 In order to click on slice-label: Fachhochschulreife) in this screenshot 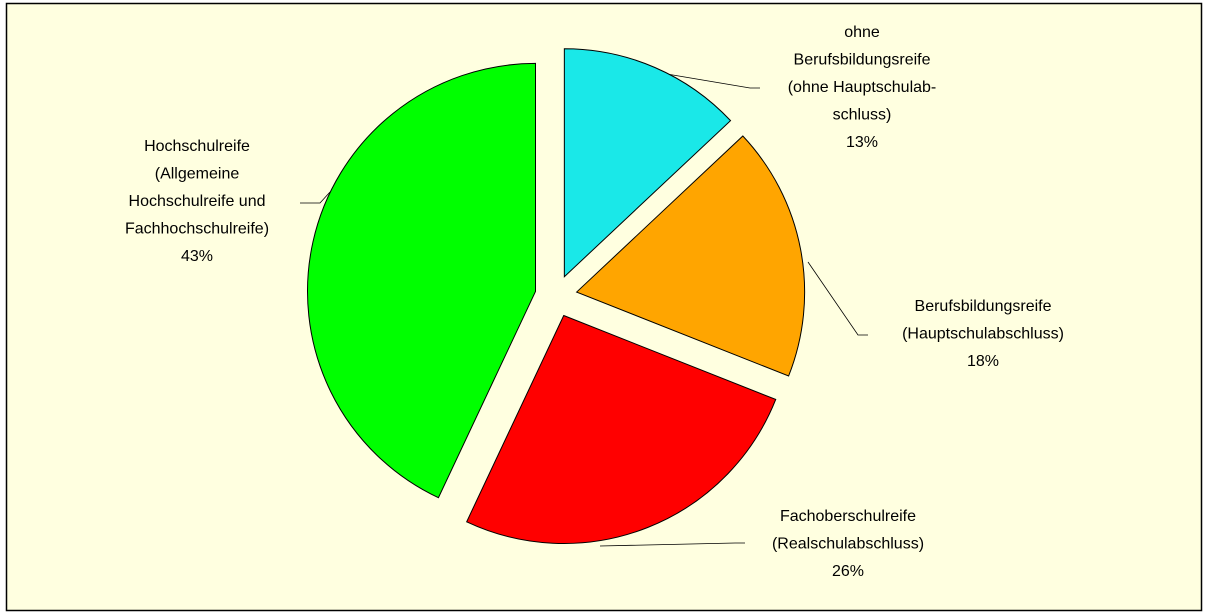, I will do `click(197, 229)`.